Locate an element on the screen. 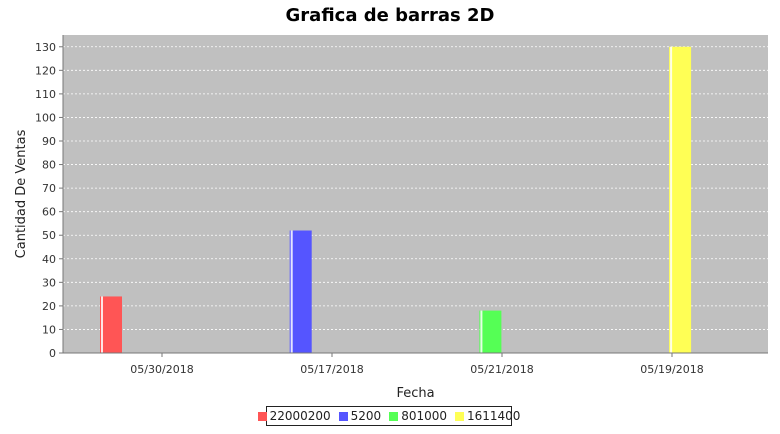  y-tick-label: 90 is located at coordinates (49, 141).